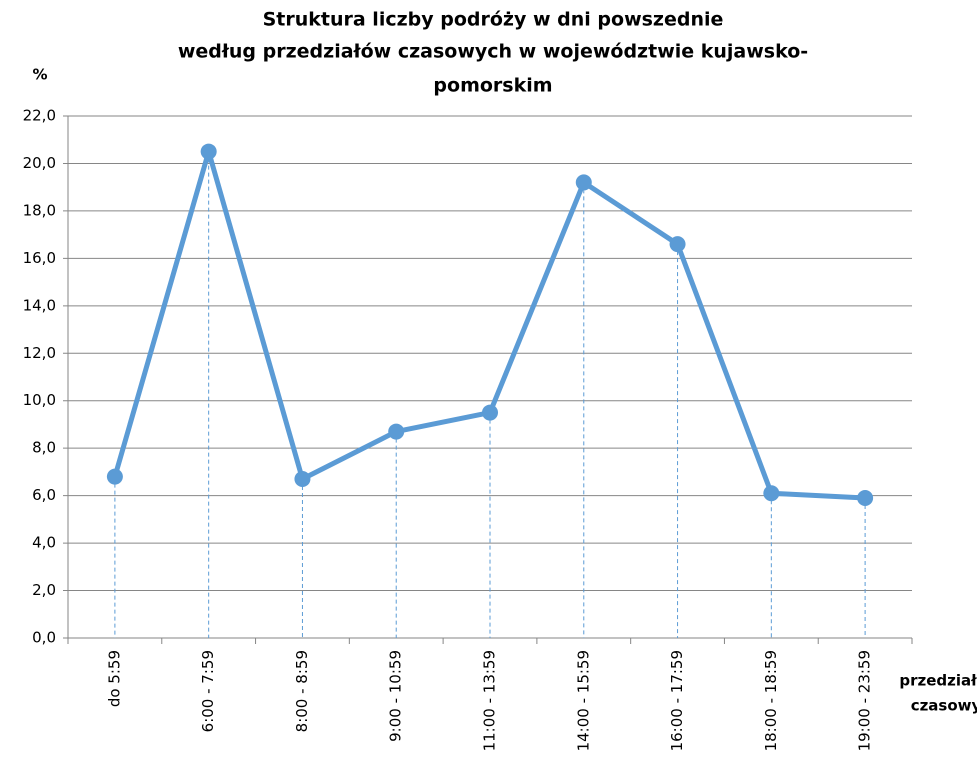 This screenshot has height=766, width=977. I want to click on x-tick-label: 9:00 - 10:59, so click(396, 696).